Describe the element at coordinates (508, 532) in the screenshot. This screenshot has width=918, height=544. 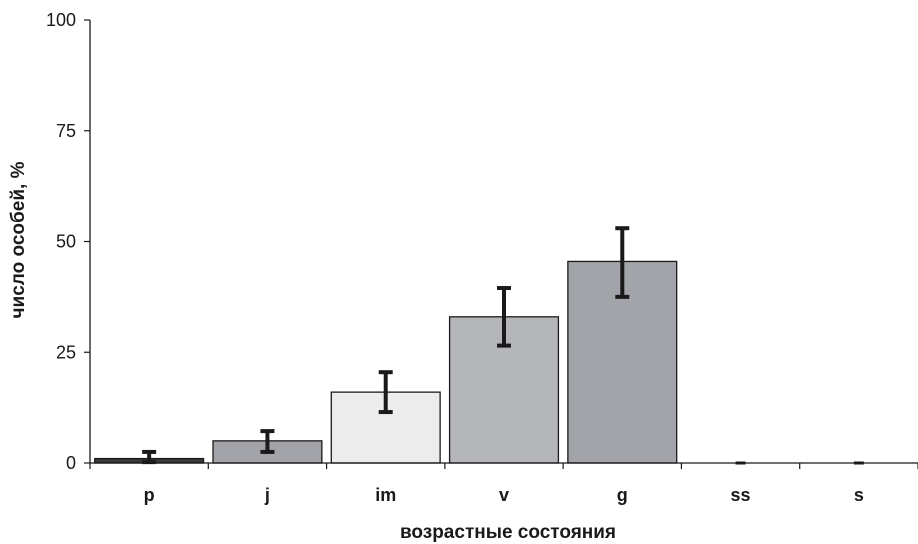
I see `x-axis-title: возрастные состояния` at that location.